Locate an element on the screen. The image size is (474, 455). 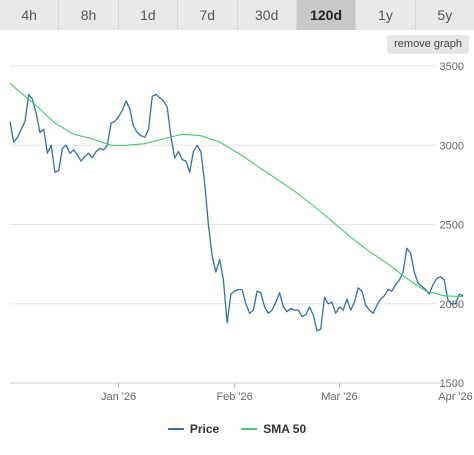
legend-item-sma: SMA 50 is located at coordinates (273, 429).